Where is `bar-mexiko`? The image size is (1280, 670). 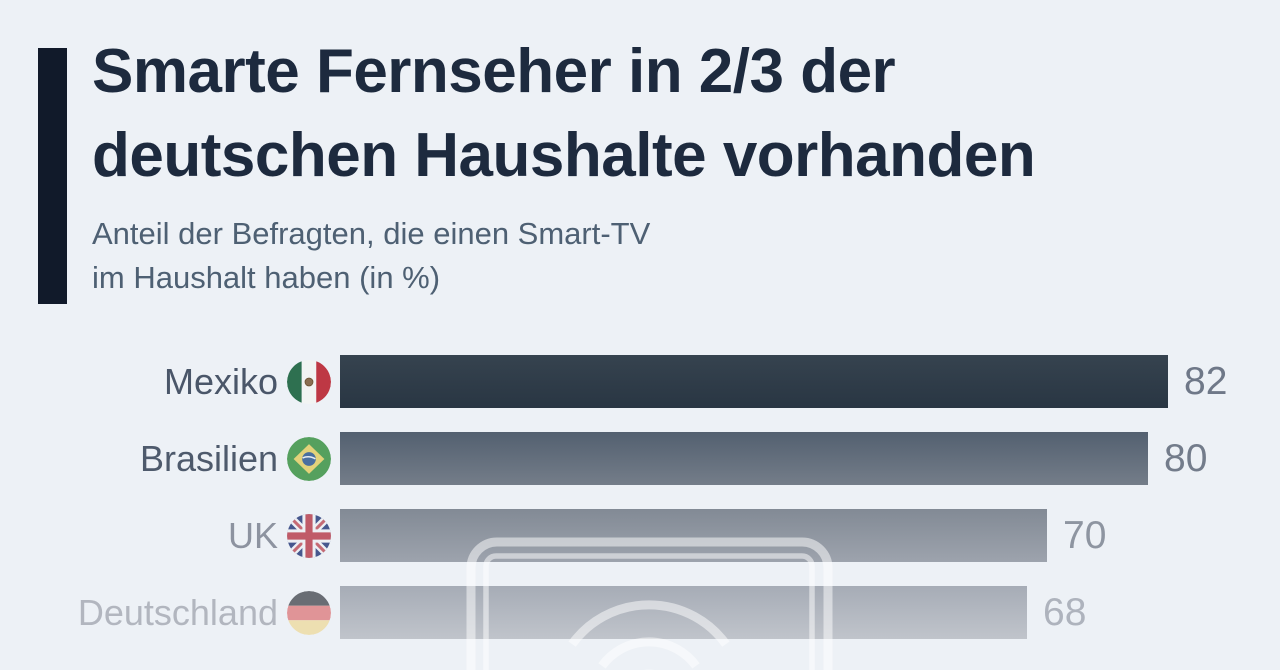
bar-mexiko is located at coordinates (754, 381).